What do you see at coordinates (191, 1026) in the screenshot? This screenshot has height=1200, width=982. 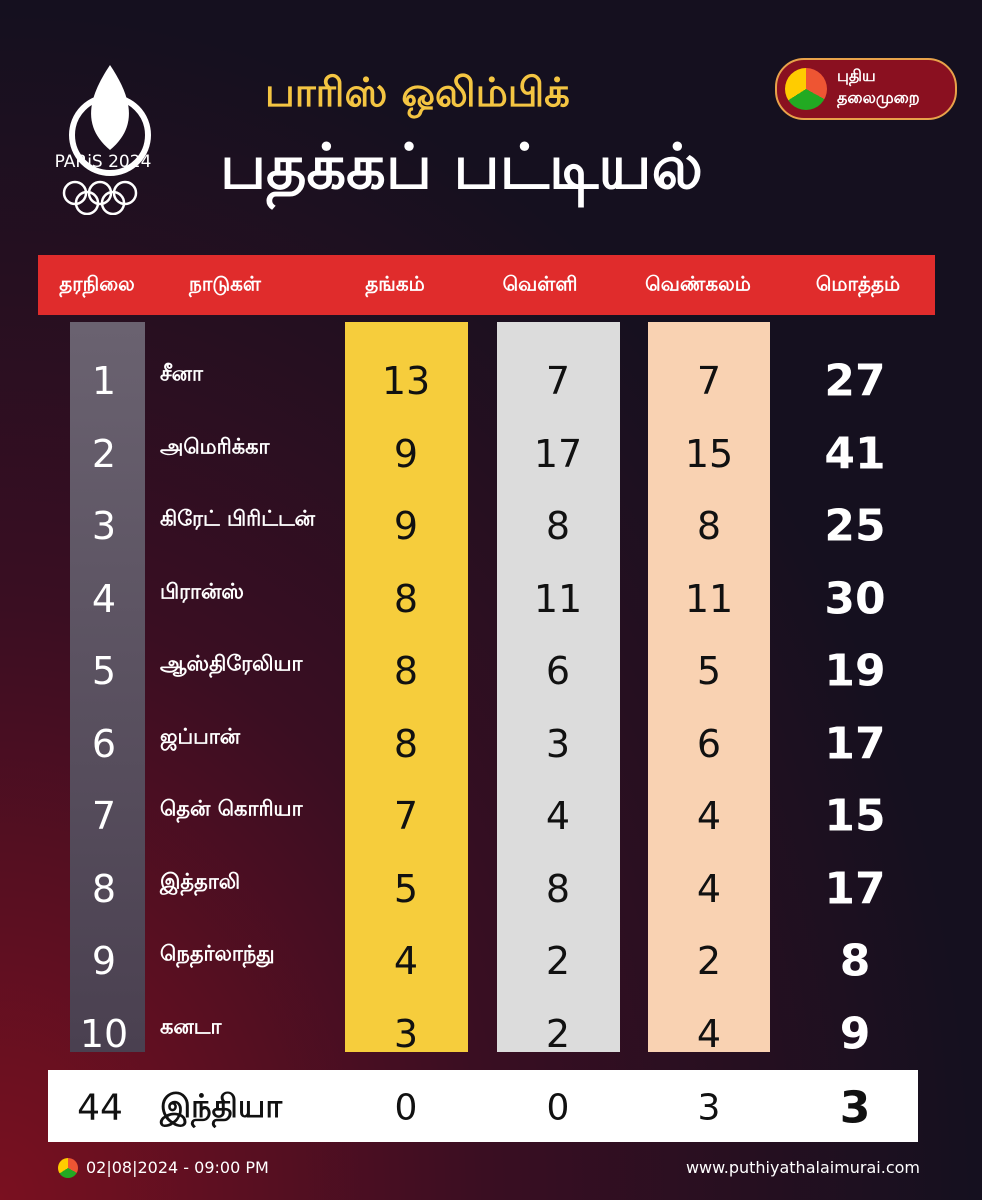 I see `country-cell: கனடா` at bounding box center [191, 1026].